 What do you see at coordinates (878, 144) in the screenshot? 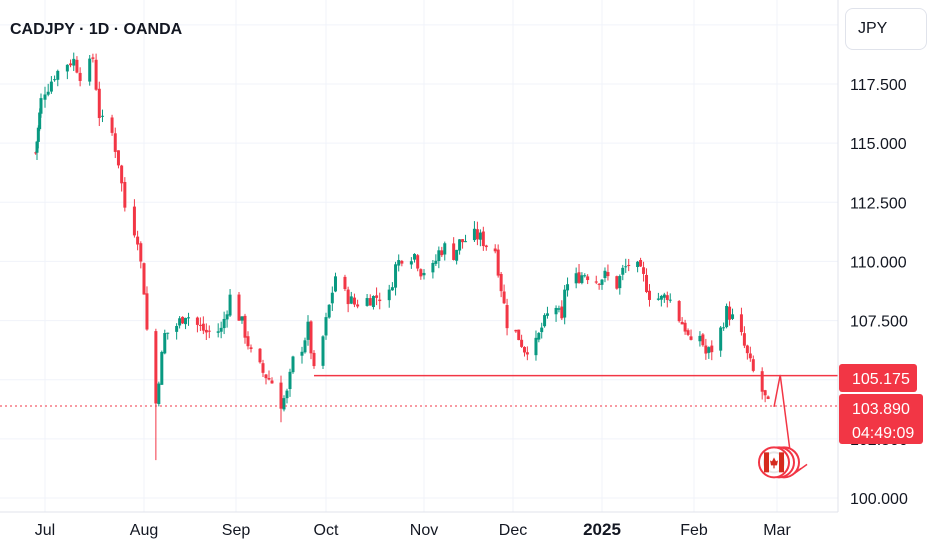
I see `y-tick-label: 115.000` at bounding box center [878, 144].